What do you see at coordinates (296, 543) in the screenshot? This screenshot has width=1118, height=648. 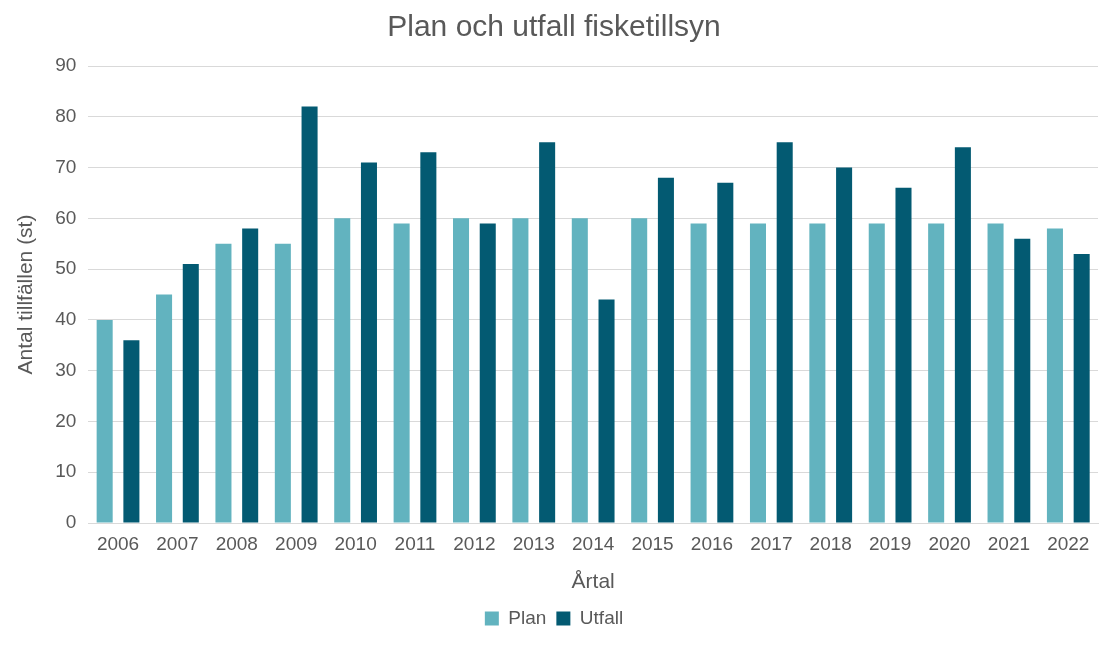 I see `x-tick-label: 2009` at bounding box center [296, 543].